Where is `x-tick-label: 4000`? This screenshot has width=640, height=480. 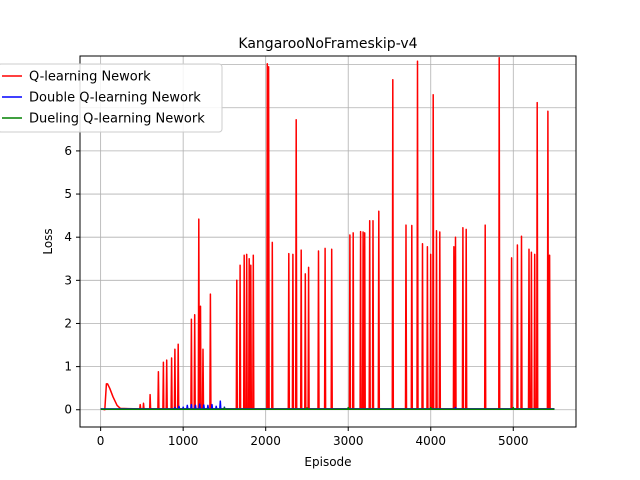 x-tick-label: 4000 is located at coordinates (430, 441).